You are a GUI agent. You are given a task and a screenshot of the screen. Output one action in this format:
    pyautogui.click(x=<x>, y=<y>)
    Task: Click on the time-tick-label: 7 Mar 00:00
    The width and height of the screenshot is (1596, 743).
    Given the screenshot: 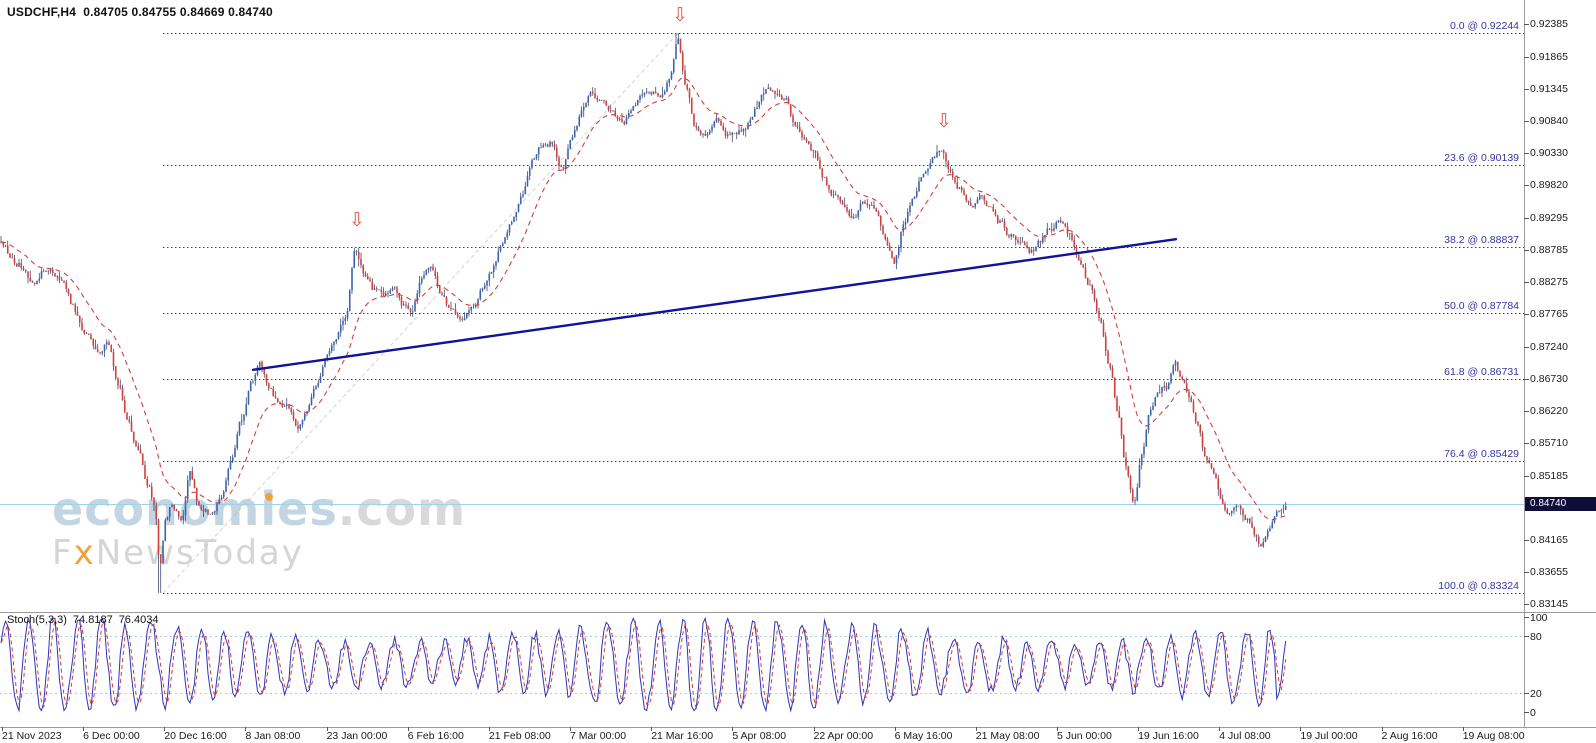 What is the action you would take?
    pyautogui.click(x=598, y=736)
    